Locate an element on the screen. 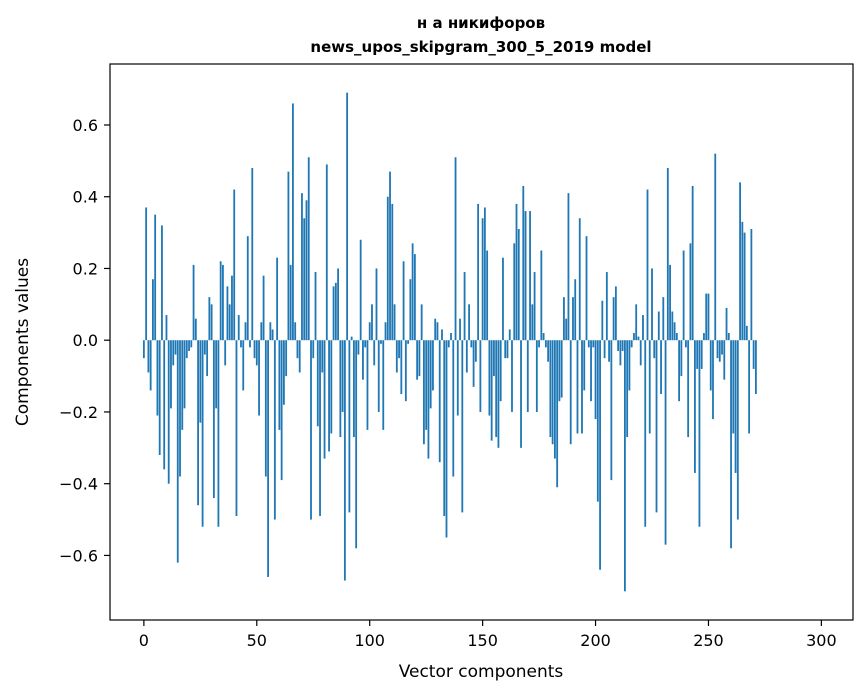  x-tick-label-150: 150 is located at coordinates (482, 640).